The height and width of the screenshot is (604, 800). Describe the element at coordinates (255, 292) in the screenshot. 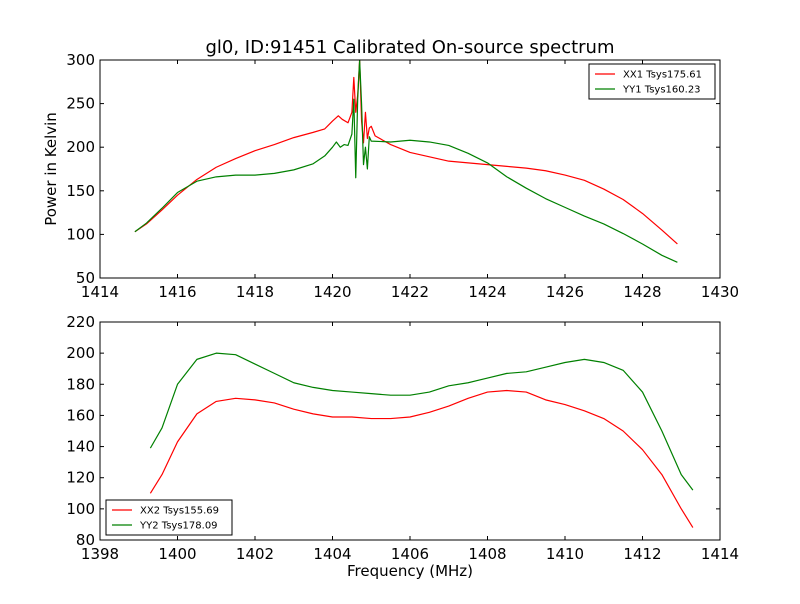

I see `x-tick-label: 1418` at that location.